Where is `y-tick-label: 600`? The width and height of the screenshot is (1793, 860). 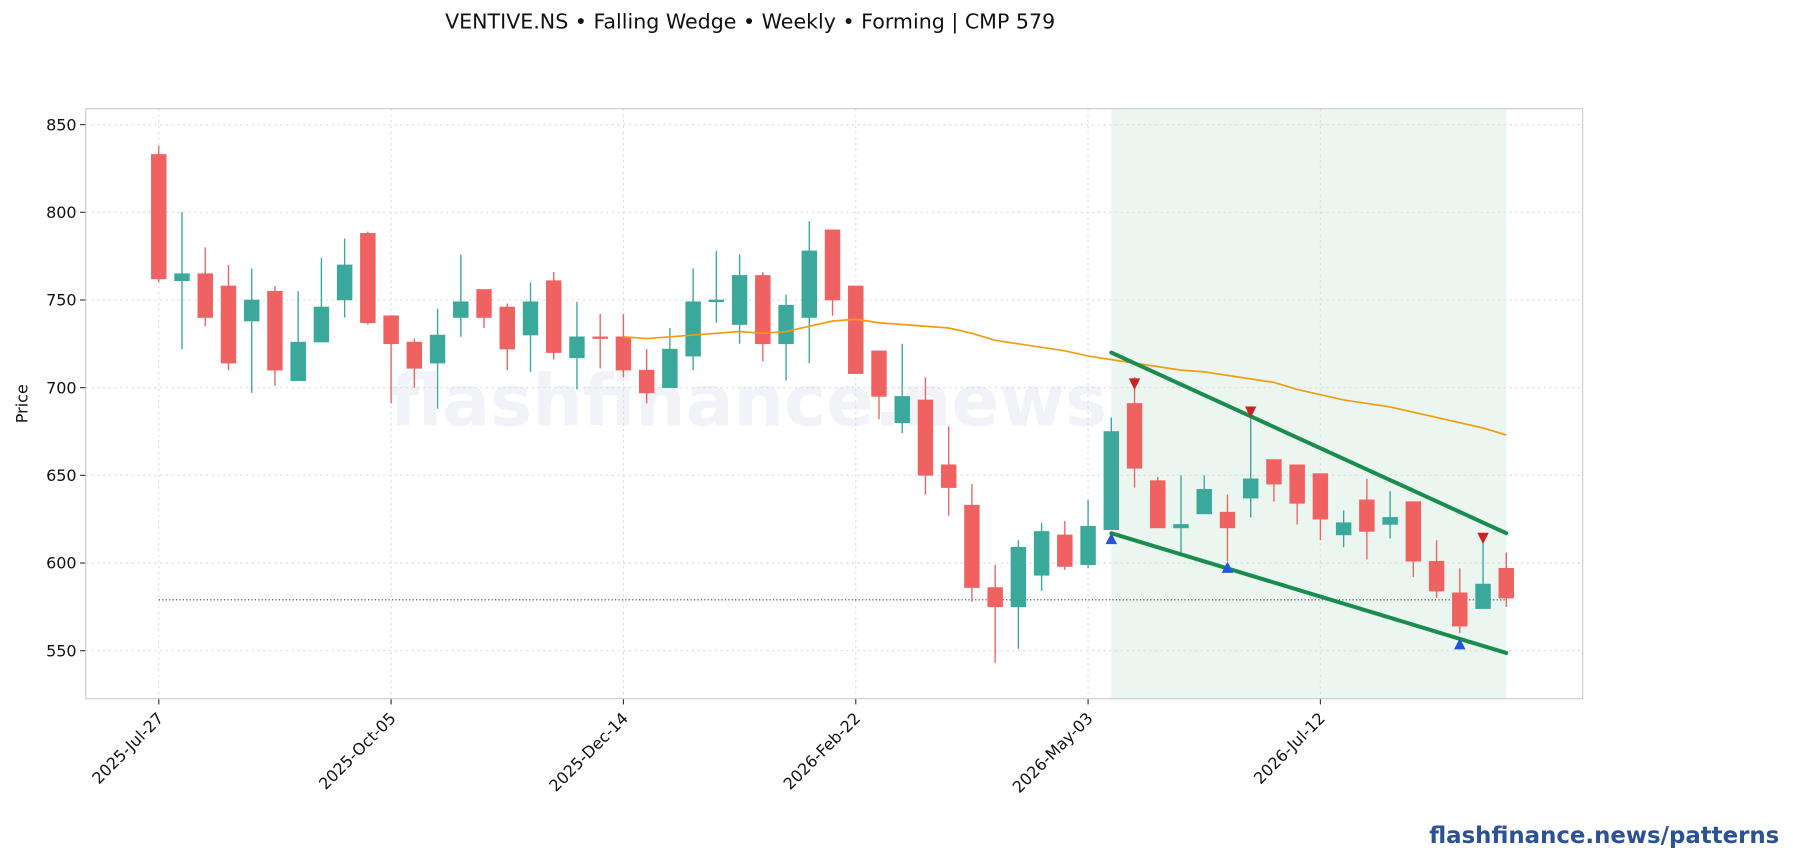 y-tick-label: 600 is located at coordinates (61, 563).